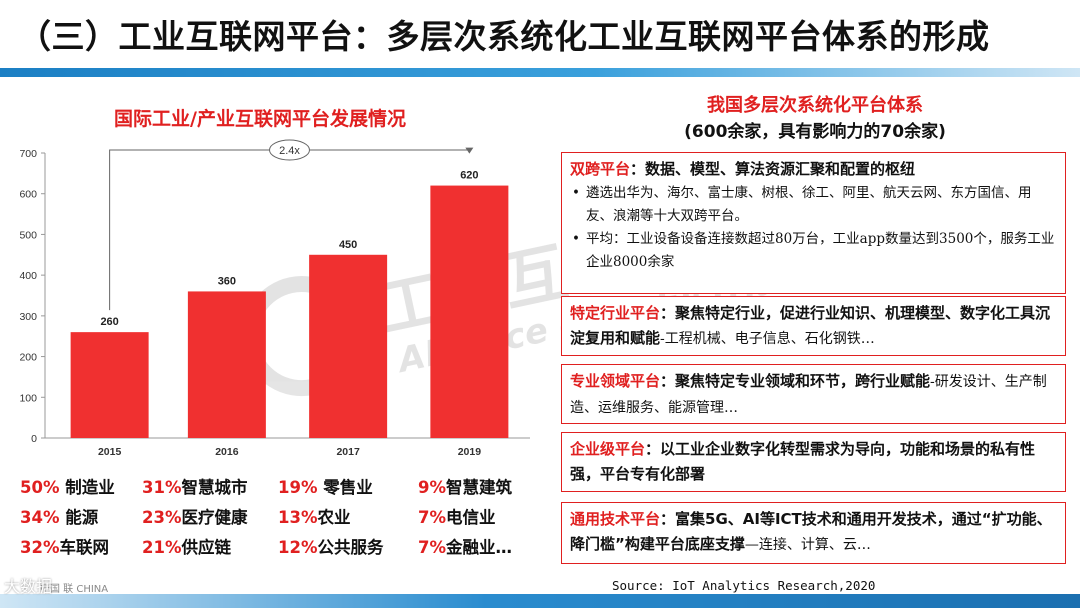 This screenshot has height=608, width=1080. What do you see at coordinates (28, 398) in the screenshot?
I see `y-tick-label: 100` at bounding box center [28, 398].